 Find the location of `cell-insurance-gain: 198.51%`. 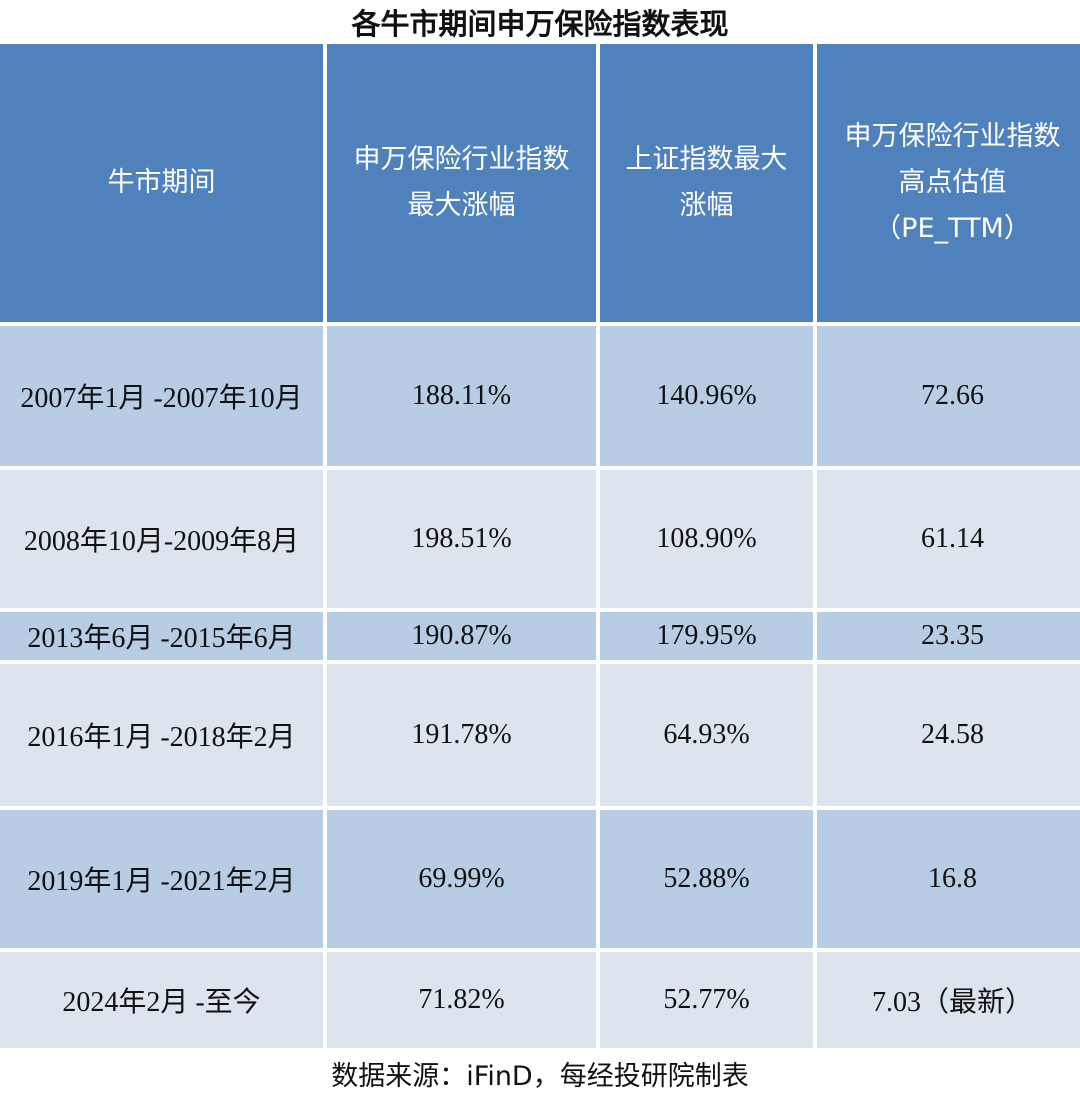

cell-insurance-gain: 198.51% is located at coordinates (461, 539).